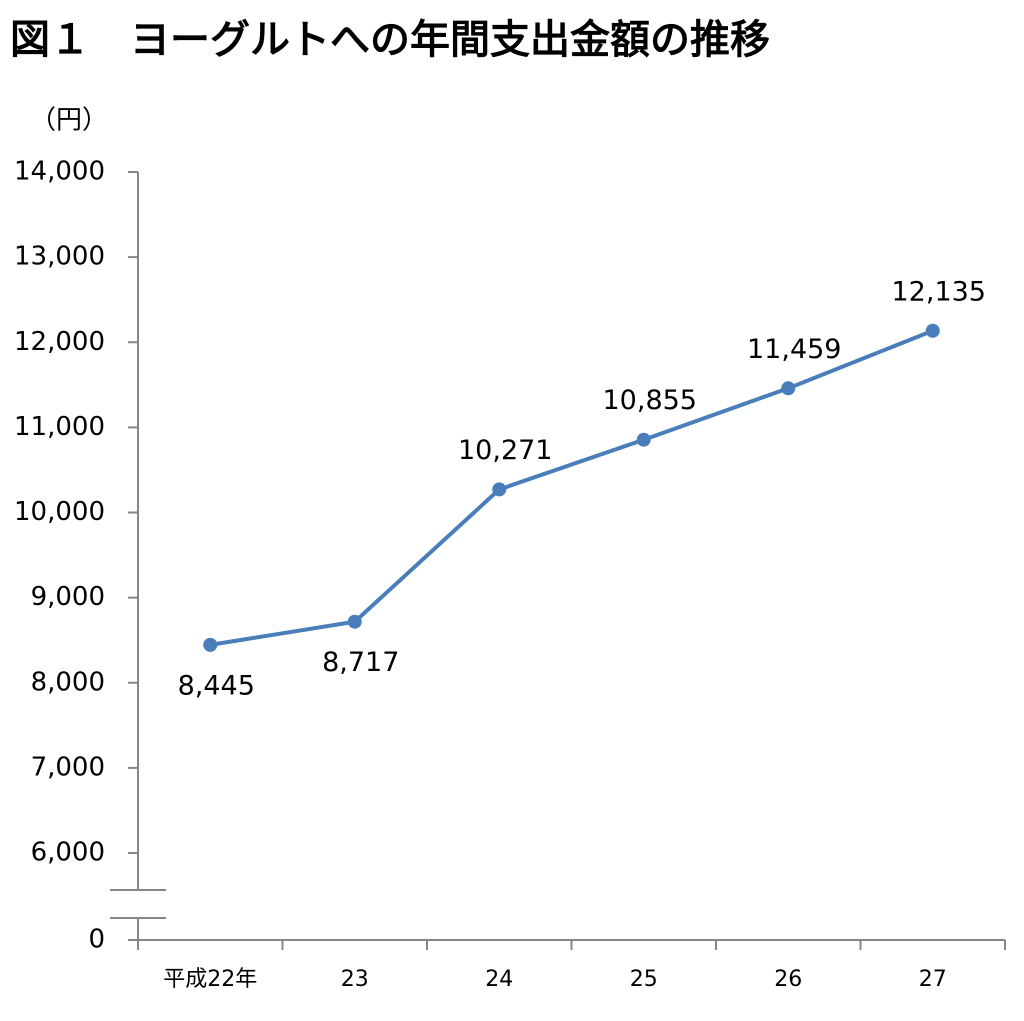  I want to click on data-label: 12,135, so click(939, 291).